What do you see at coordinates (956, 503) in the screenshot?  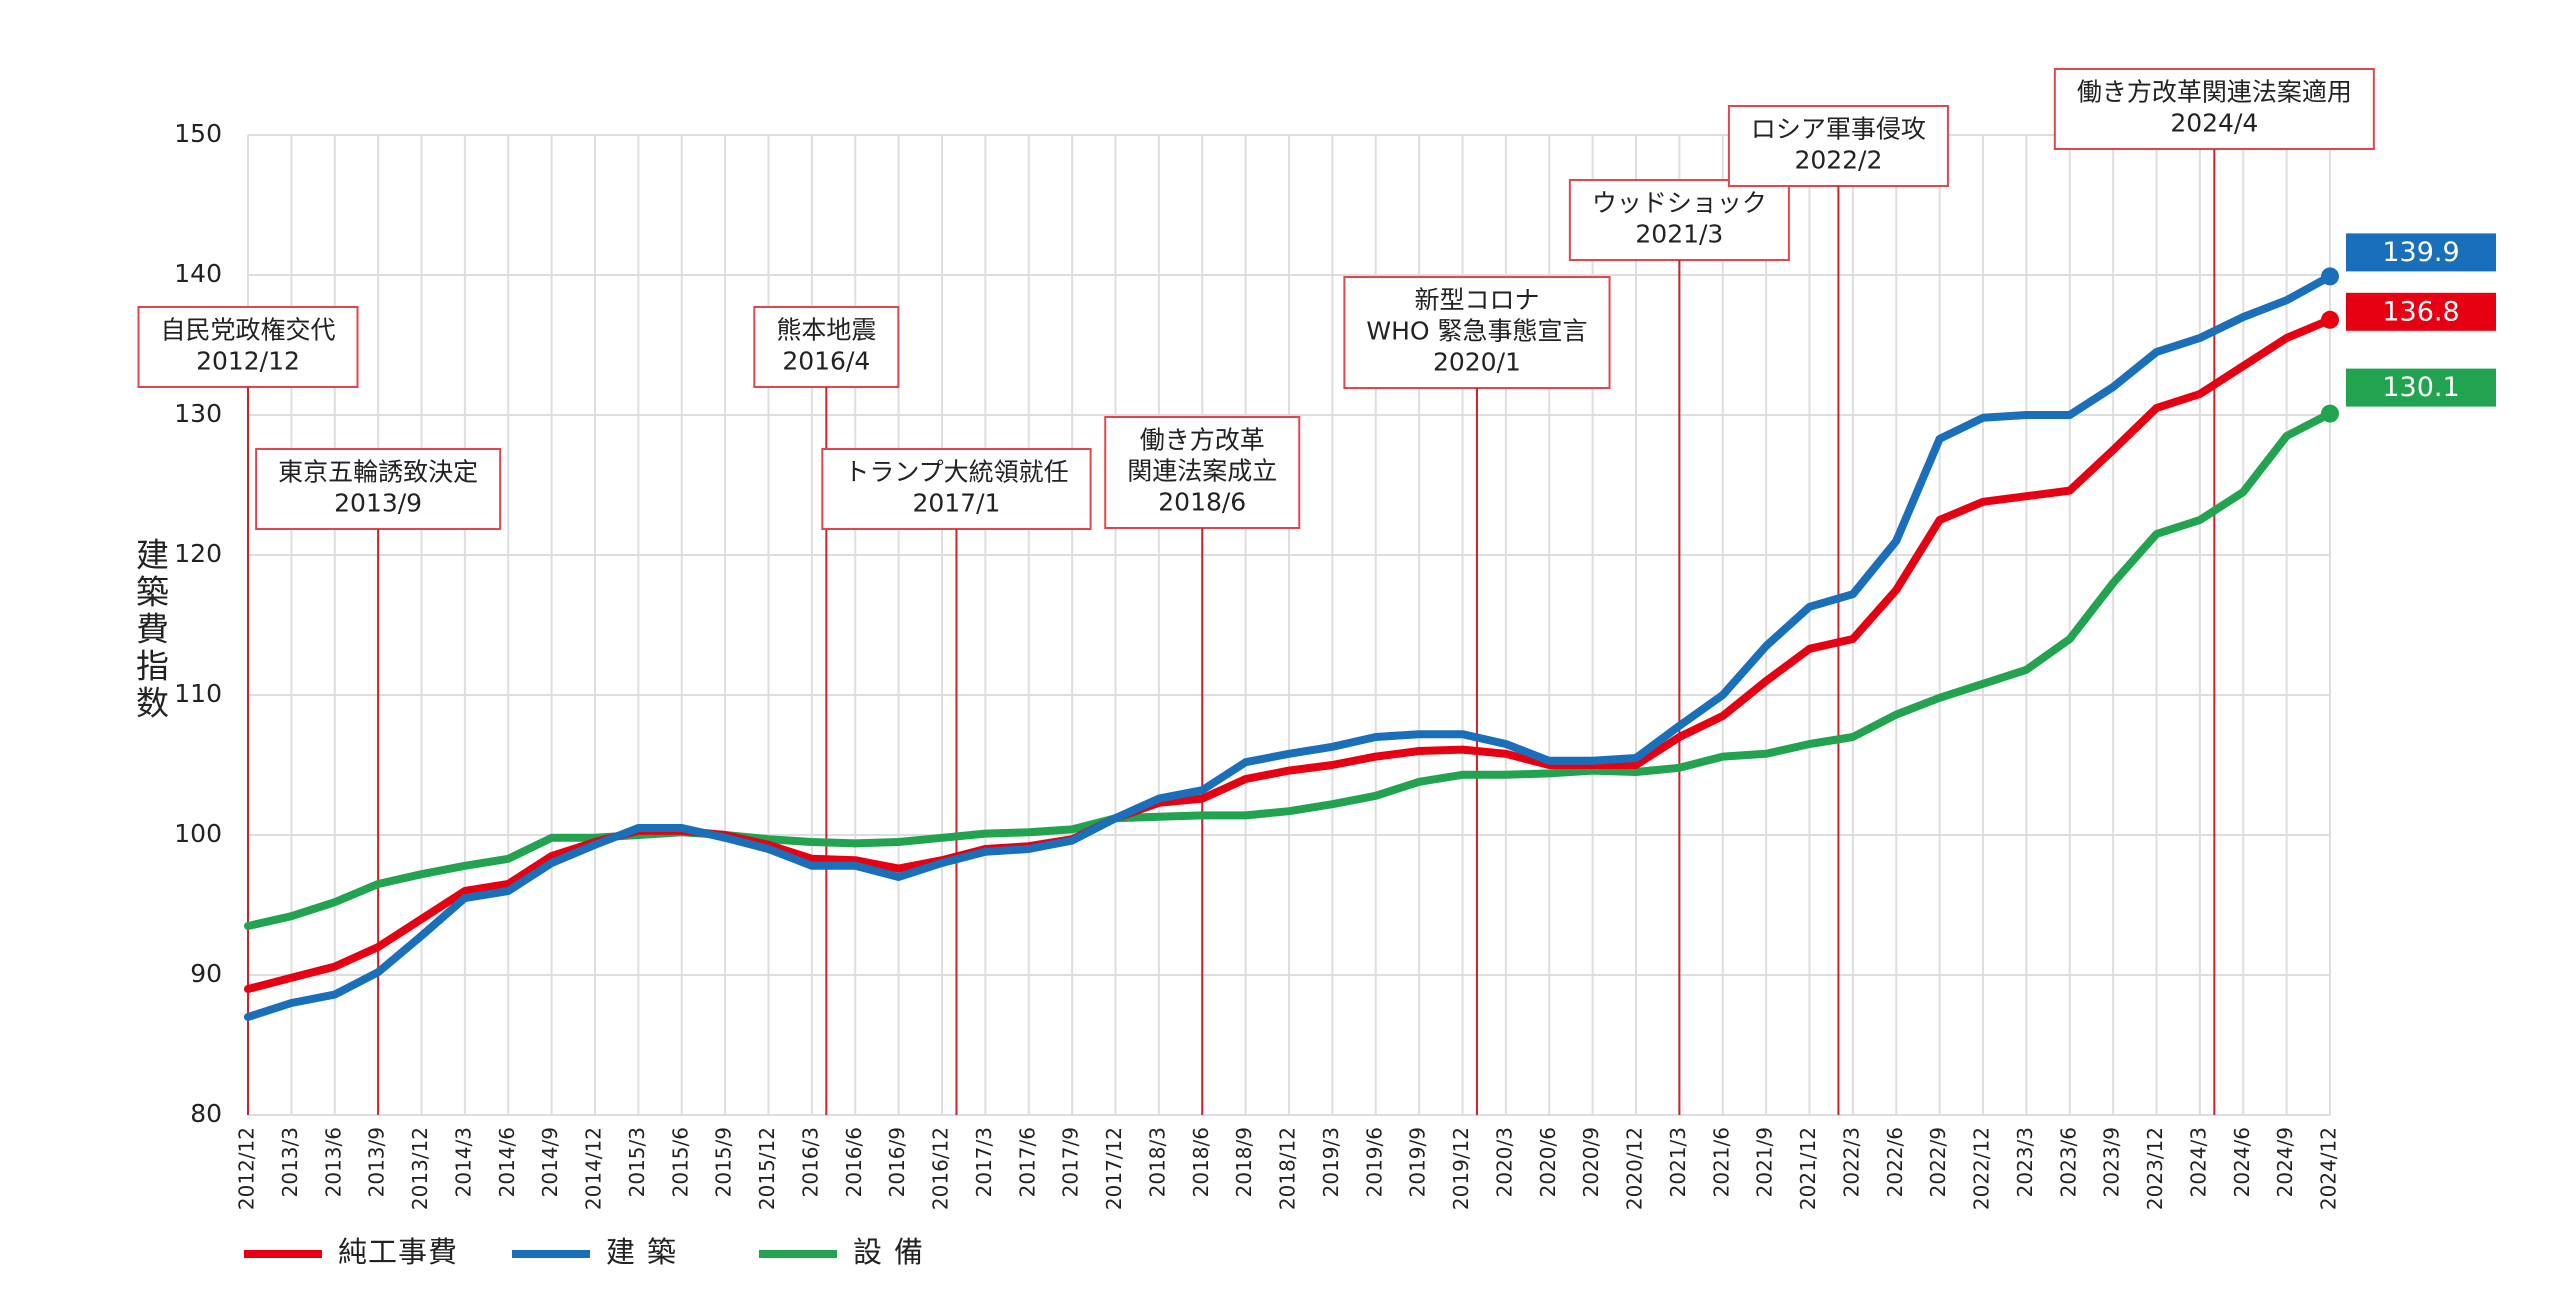 I see `annotation-date: 2017/1` at bounding box center [956, 503].